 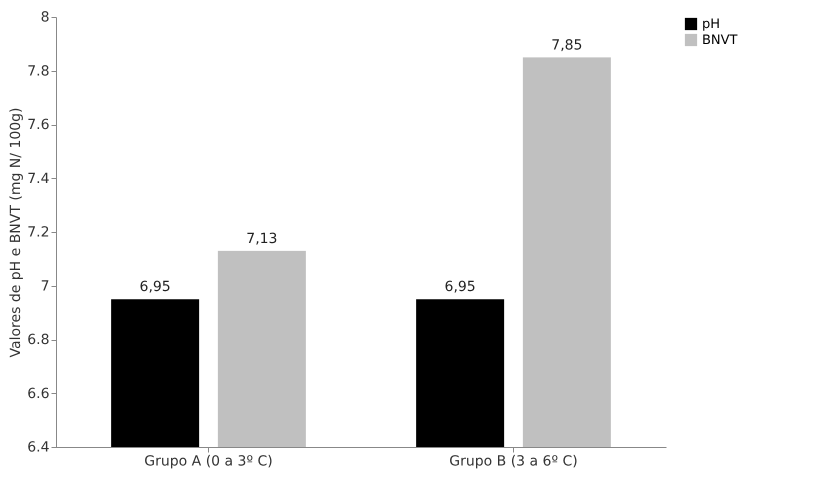 What do you see at coordinates (513, 462) in the screenshot?
I see `x-tick-label: Grupo B (3 a 6º C)` at bounding box center [513, 462].